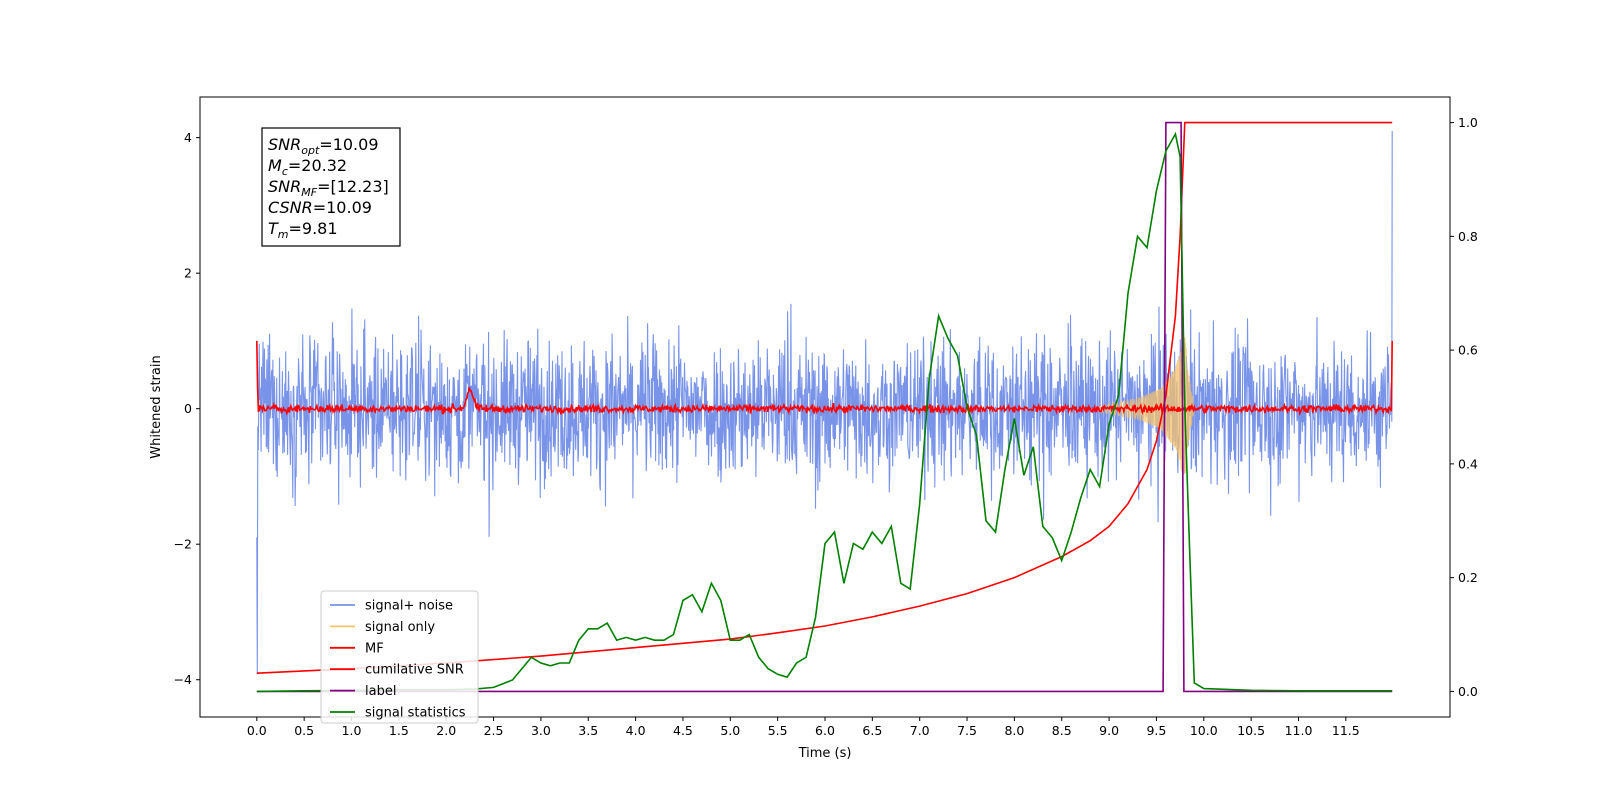 The height and width of the screenshot is (800, 1600). Describe the element at coordinates (409, 606) in the screenshot. I see `legend-label: signal+ noise` at that location.